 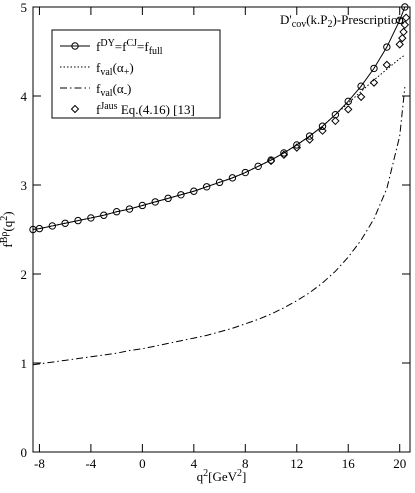 What do you see at coordinates (399, 463) in the screenshot?
I see `x-tick-label: 20` at bounding box center [399, 463].